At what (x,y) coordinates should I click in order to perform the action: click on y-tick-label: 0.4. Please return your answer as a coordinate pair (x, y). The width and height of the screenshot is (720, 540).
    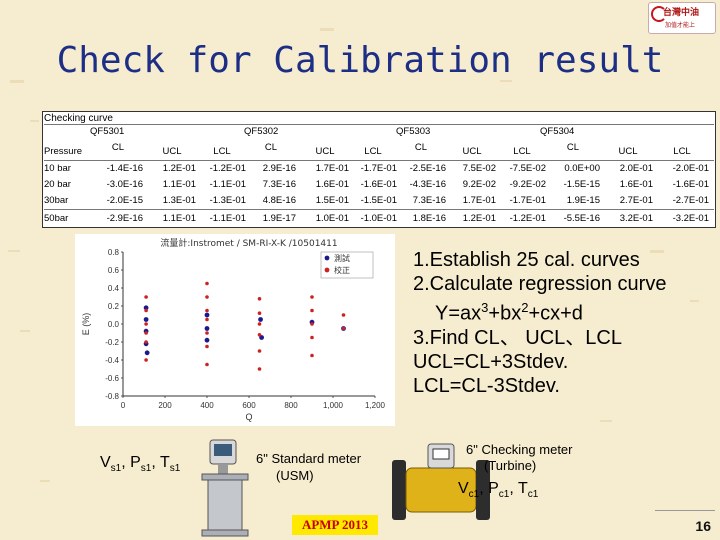
    Looking at the image, I should click on (114, 288).